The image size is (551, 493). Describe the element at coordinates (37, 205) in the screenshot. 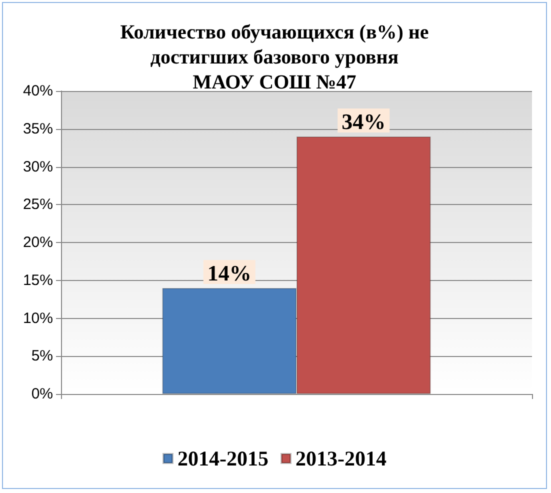

I see `y-tick-label: 25%` at that location.